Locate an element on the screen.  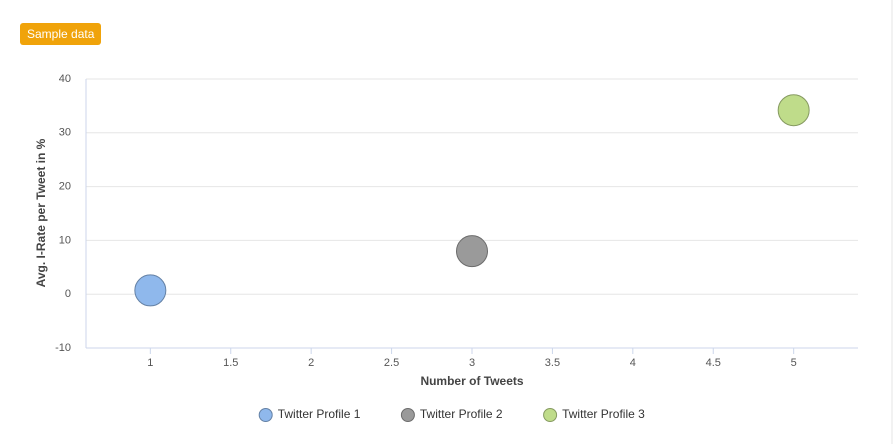
legend-label: Twitter Profile 3 is located at coordinates (603, 414).